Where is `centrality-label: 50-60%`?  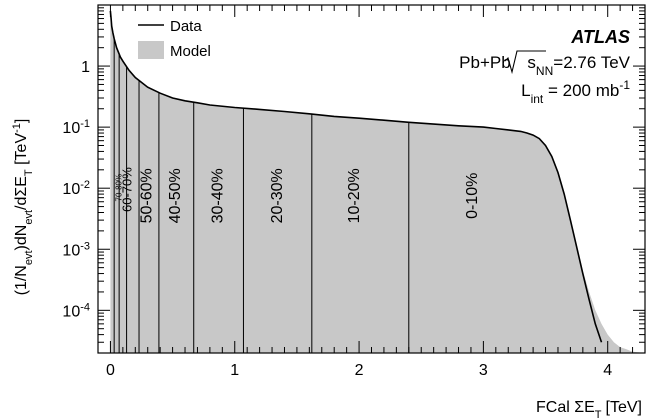
centrality-label: 50-60% is located at coordinates (147, 195).